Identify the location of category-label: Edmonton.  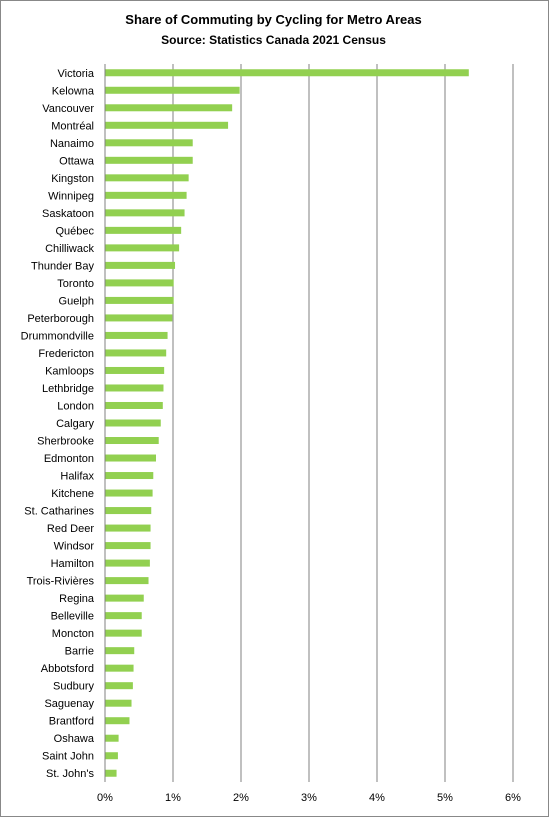
(69, 459).